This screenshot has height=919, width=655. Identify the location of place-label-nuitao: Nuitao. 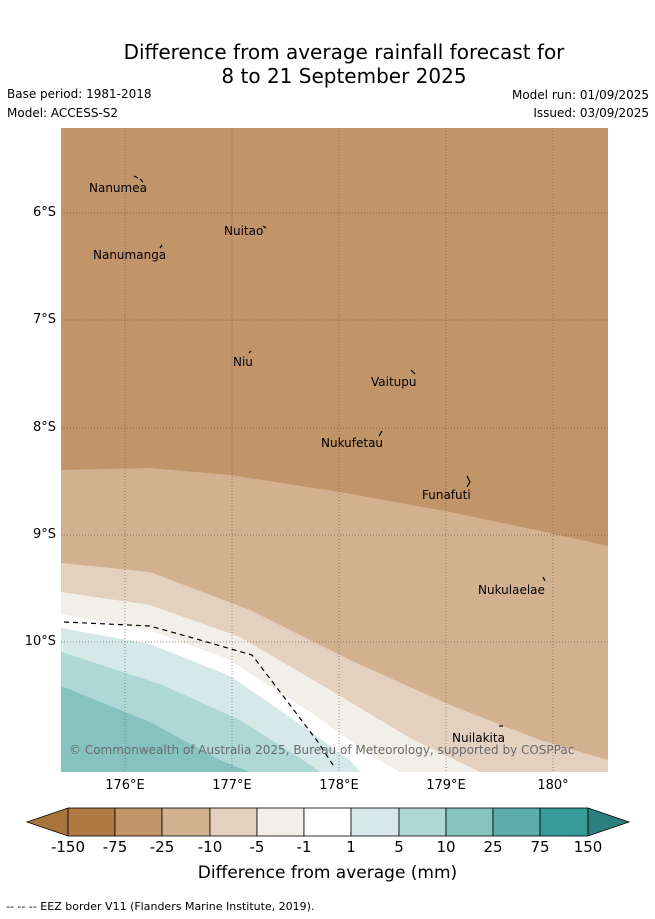
(243, 231).